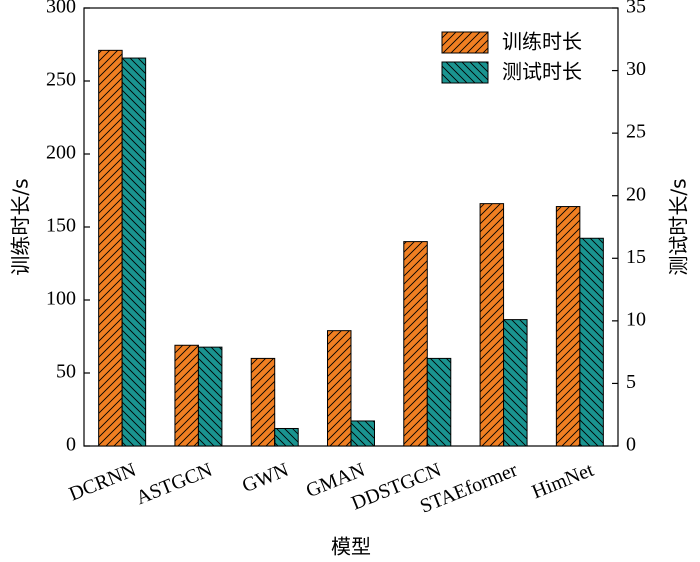 The image size is (700, 562). What do you see at coordinates (563, 481) in the screenshot?
I see `category-label: HimNet` at bounding box center [563, 481].